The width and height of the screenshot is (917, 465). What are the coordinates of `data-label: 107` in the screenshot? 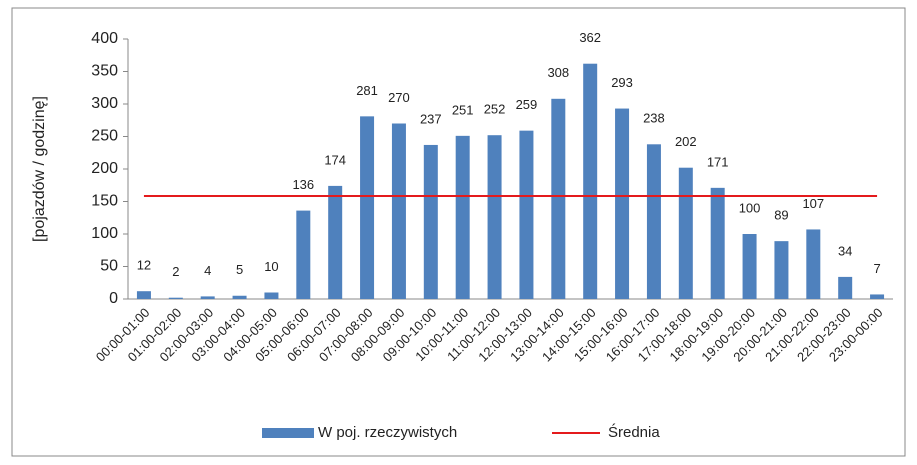 It's located at (813, 203).